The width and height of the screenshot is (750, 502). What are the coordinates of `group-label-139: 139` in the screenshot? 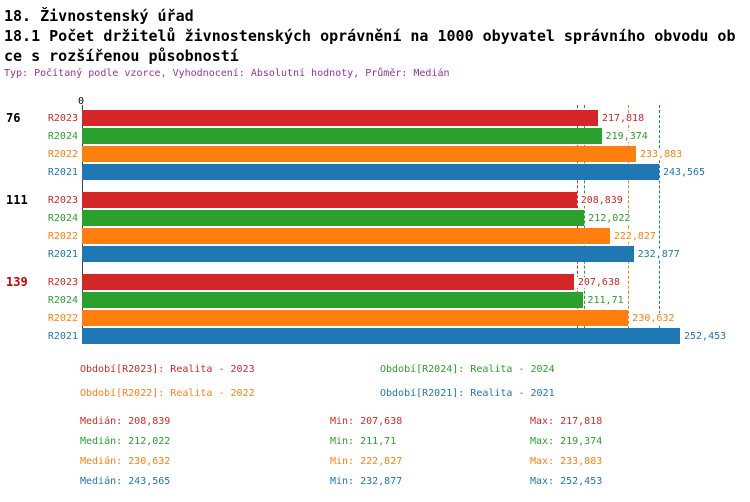 It's located at (17, 282).